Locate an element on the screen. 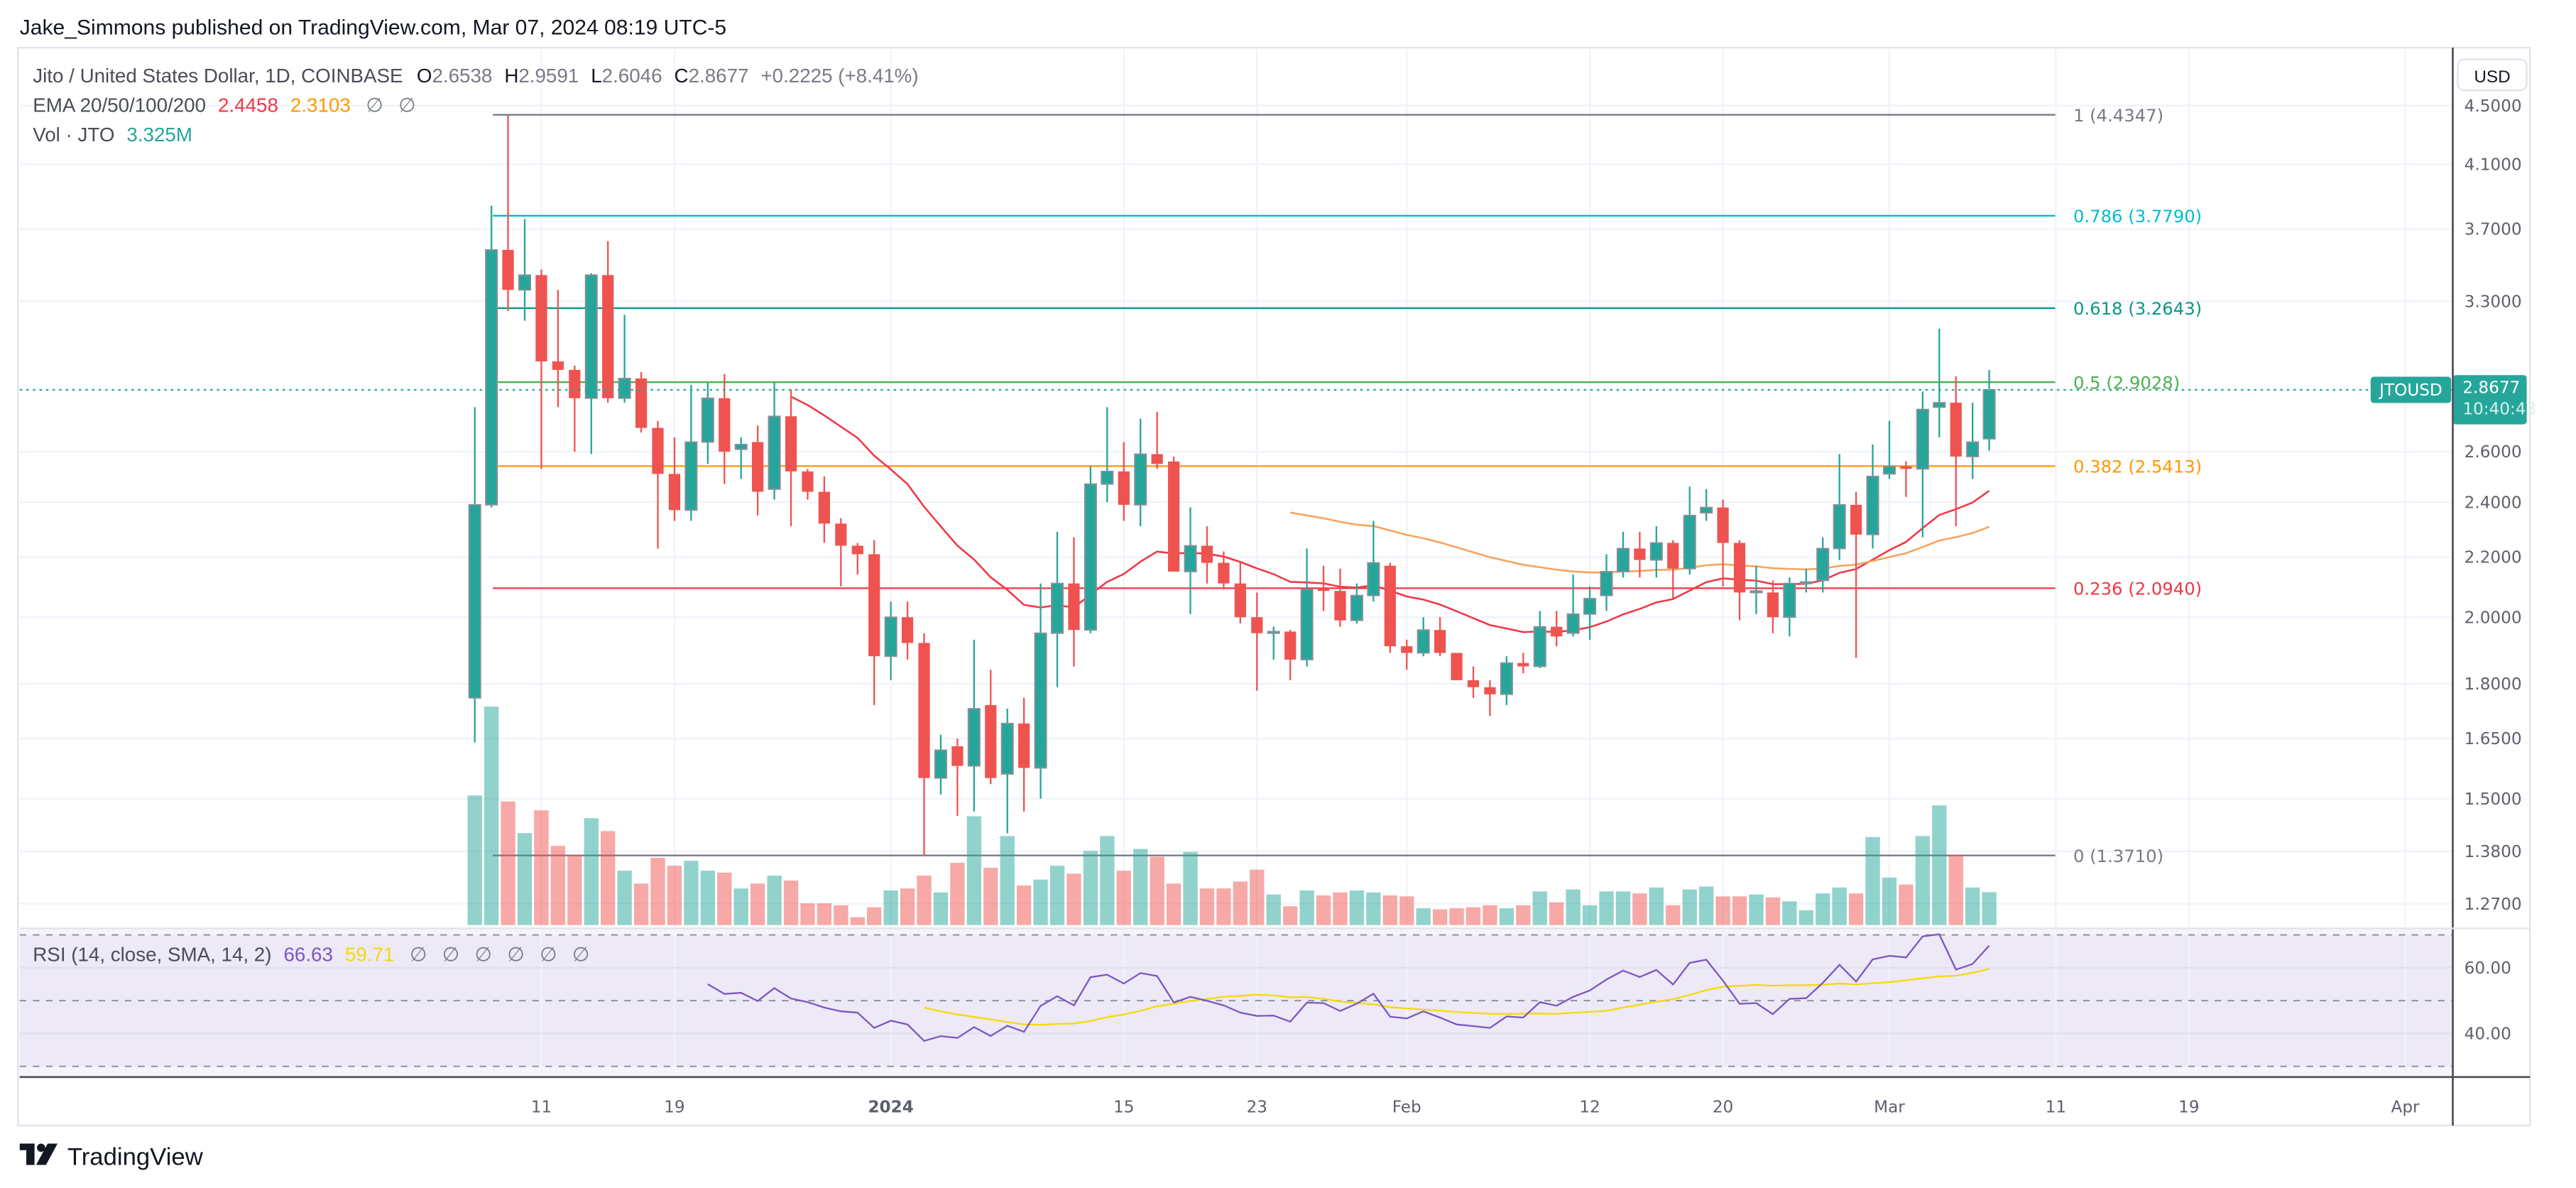 The height and width of the screenshot is (1188, 2576). tradingview-logo: TradingView is located at coordinates (111, 1157).